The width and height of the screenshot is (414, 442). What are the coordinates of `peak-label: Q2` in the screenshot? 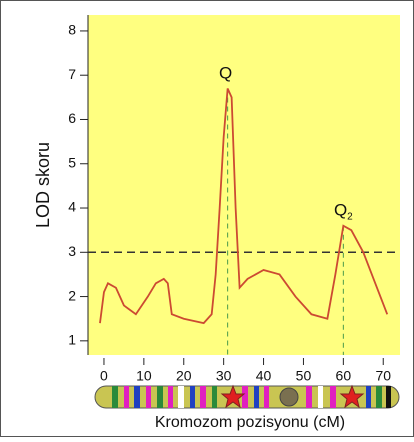 It's located at (343, 211).